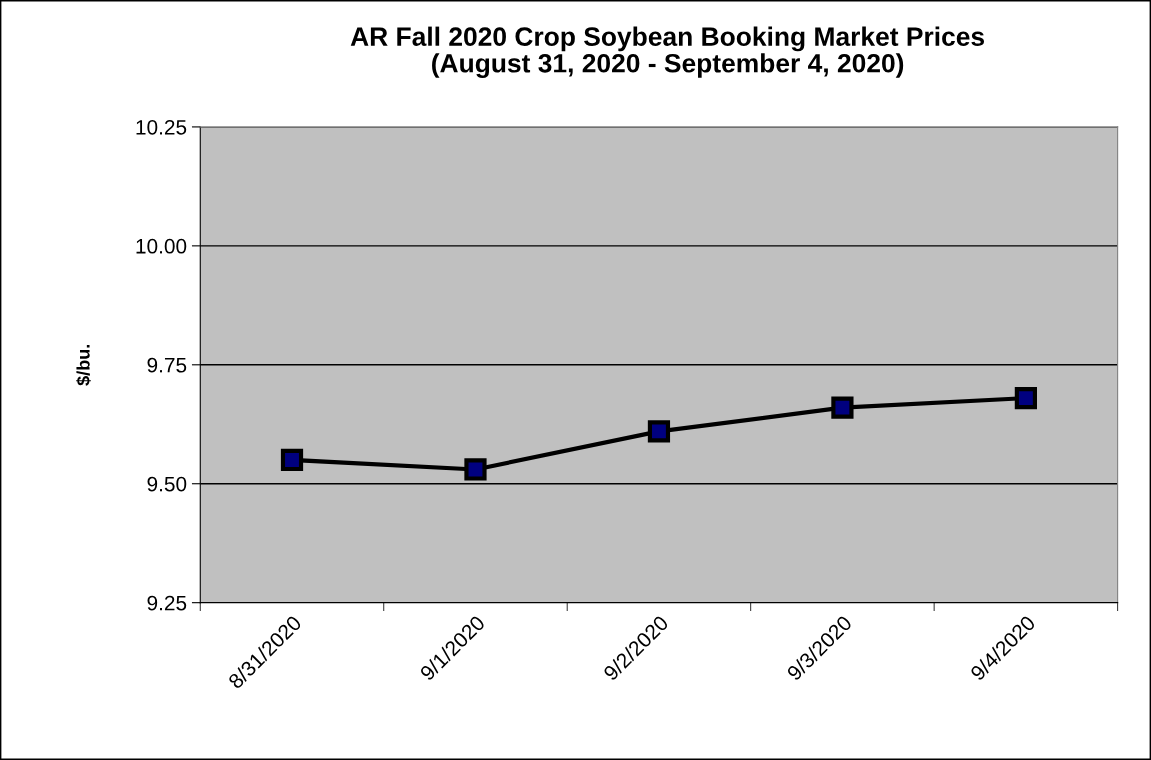 Image resolution: width=1151 pixels, height=760 pixels. Describe the element at coordinates (167, 603) in the screenshot. I see `y-tick-label: 9.25` at that location.